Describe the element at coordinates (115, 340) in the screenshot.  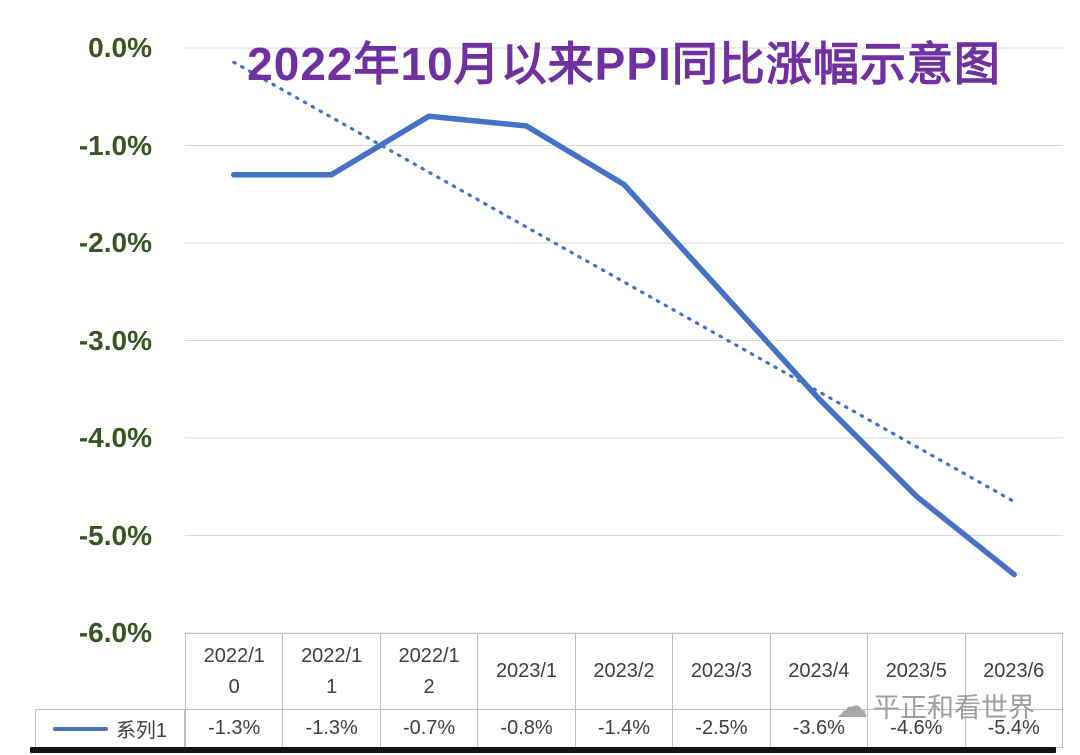
I see `y-axis-tick-label: -3.0%` at that location.